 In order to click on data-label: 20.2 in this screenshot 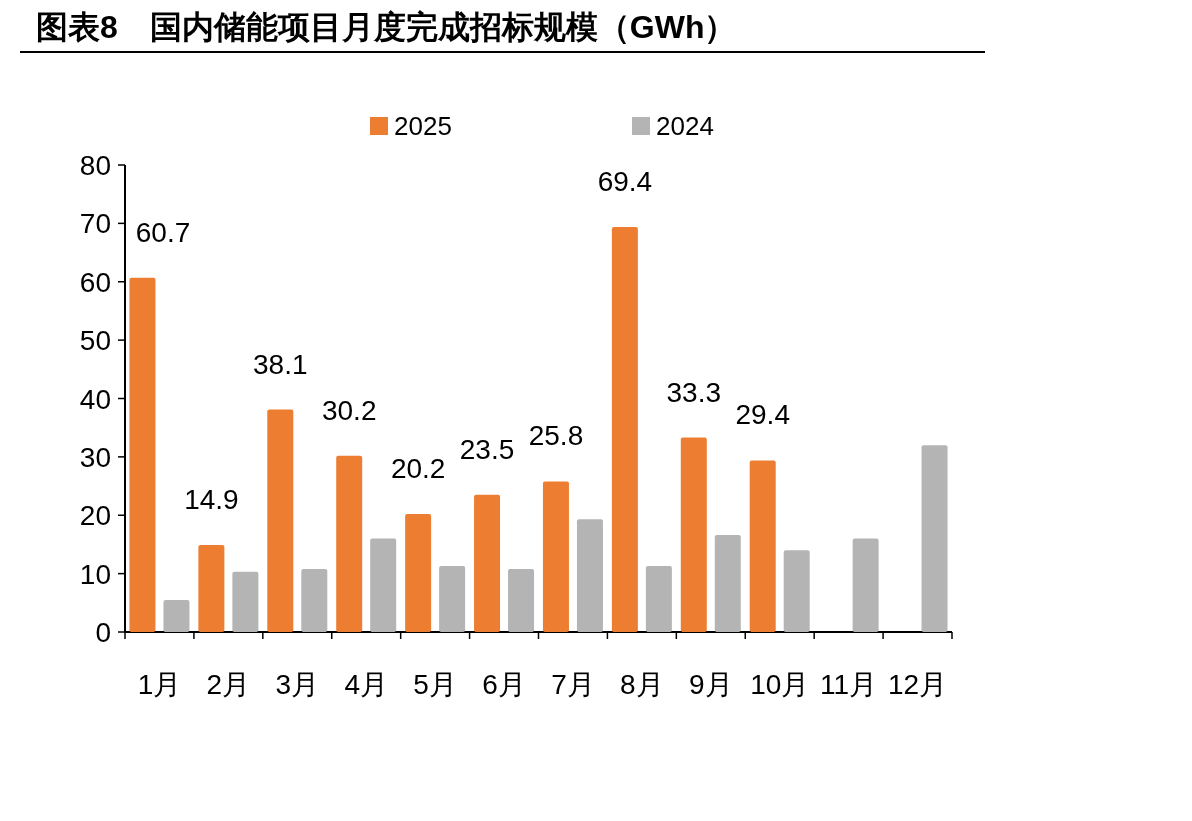, I will do `click(418, 469)`.